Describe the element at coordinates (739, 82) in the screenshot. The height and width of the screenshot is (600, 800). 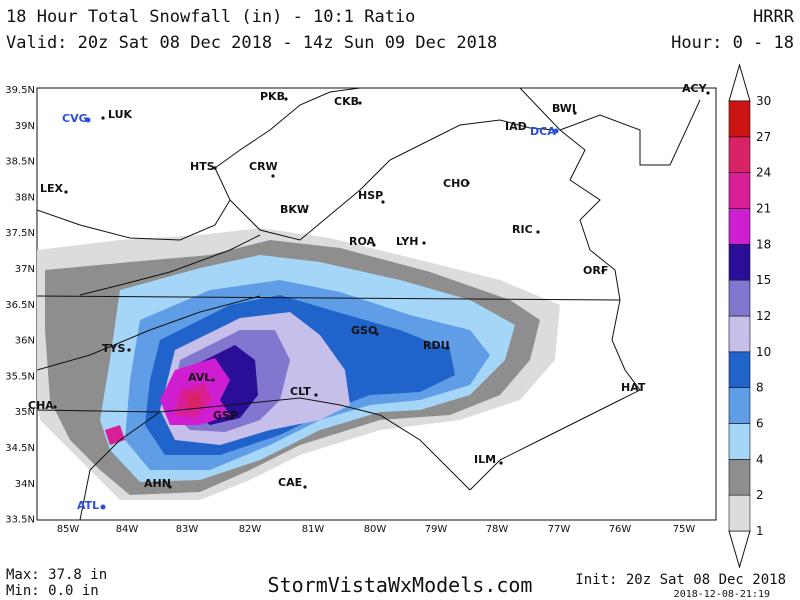
I see `colorbar-arrow-top` at that location.